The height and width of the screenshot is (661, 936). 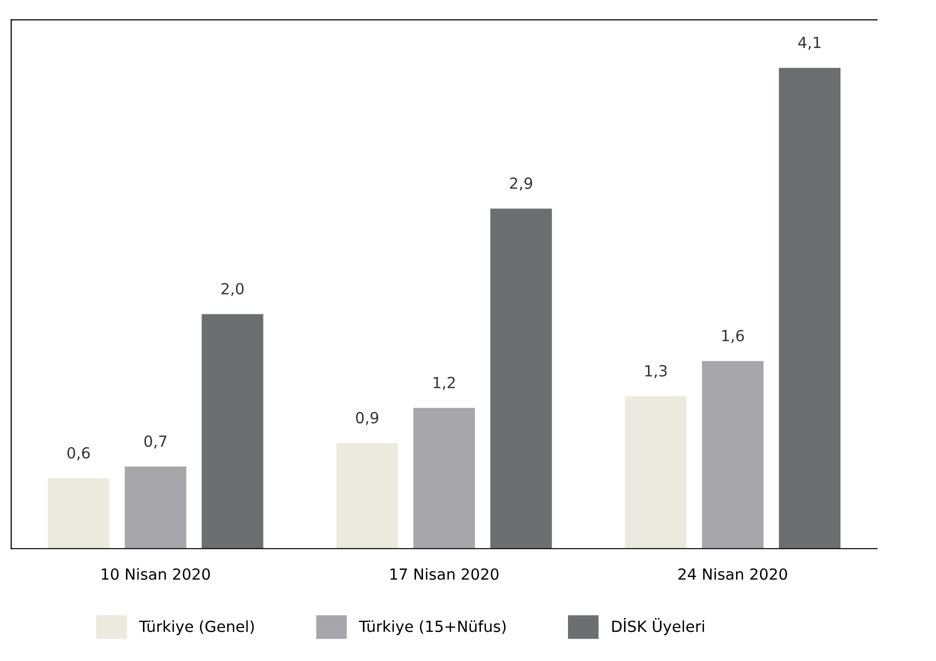 I want to click on legend-label: DİSK Üyeleri, so click(x=658, y=627).